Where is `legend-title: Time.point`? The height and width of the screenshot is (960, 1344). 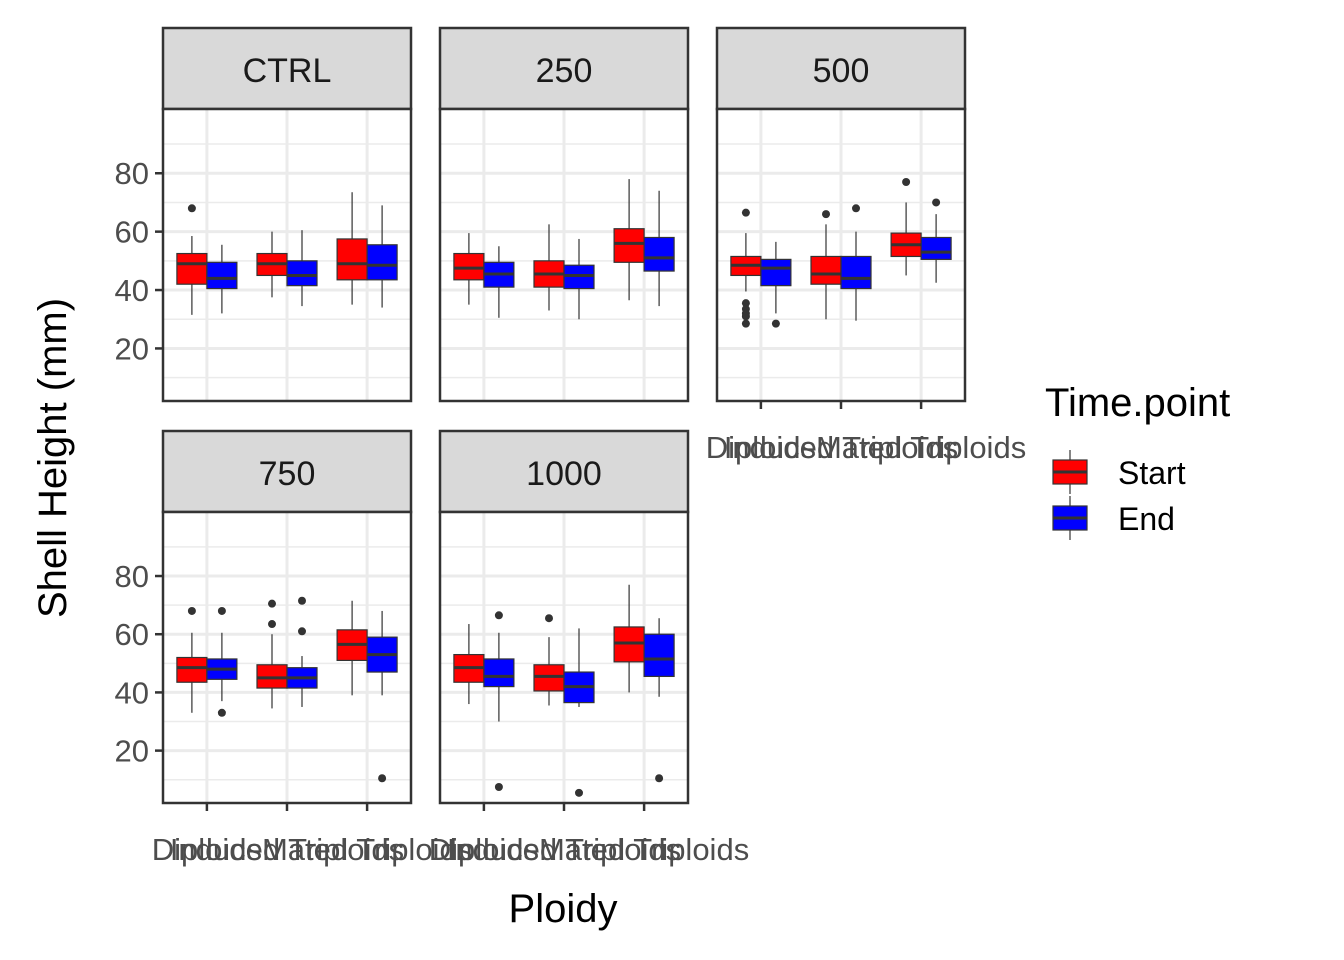
legend-title: Time.point is located at coordinates (1137, 403).